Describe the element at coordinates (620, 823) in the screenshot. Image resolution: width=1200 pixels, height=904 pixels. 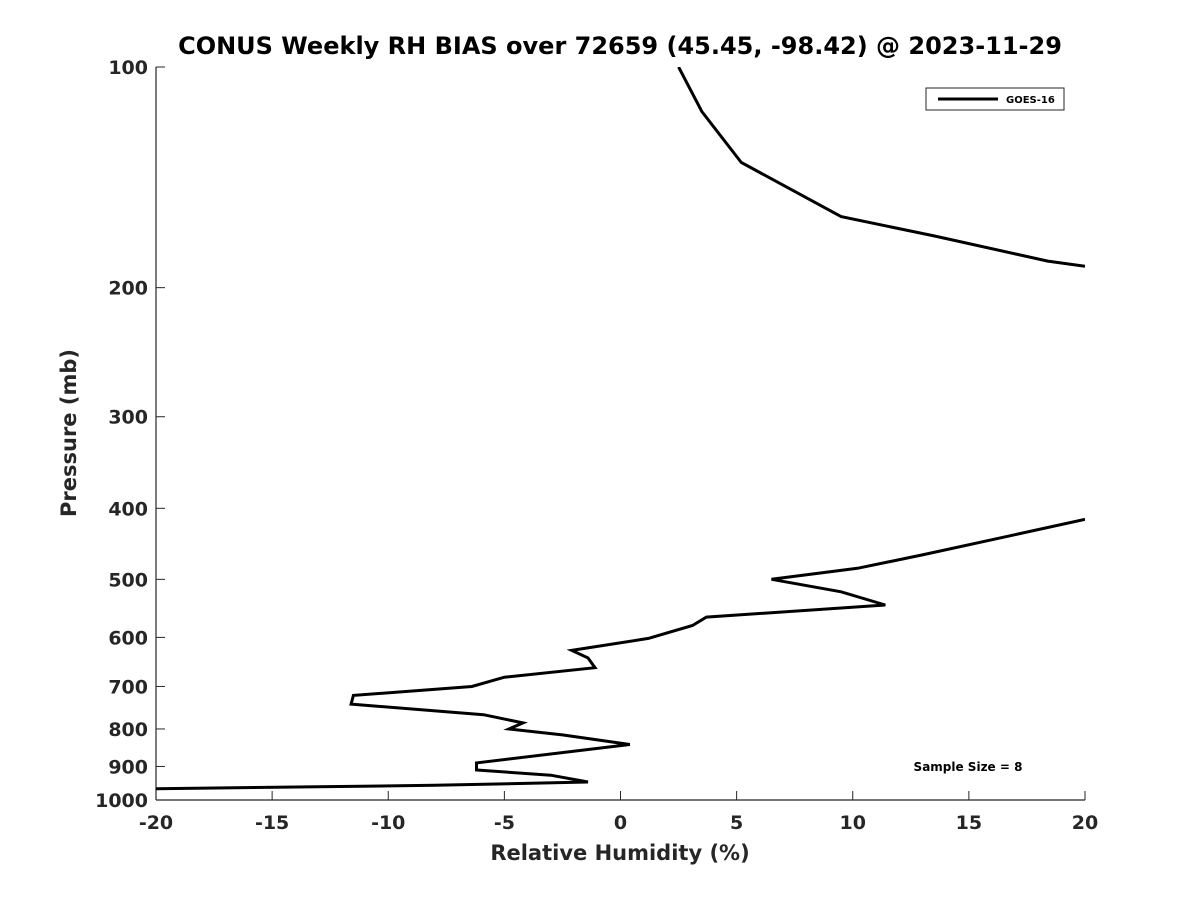
I see `x-tick-label: 0` at that location.